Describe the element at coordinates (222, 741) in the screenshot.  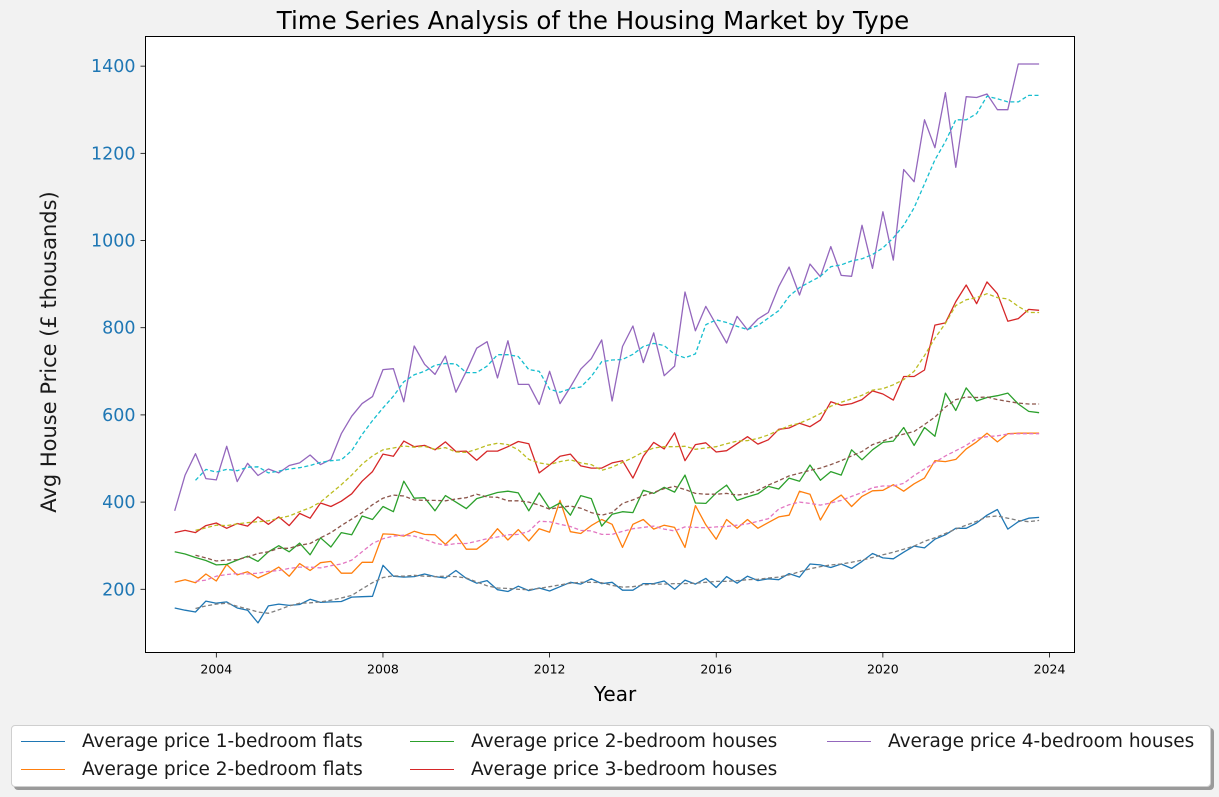
I see `legend-label: Average price 1-bedroom flats` at that location.